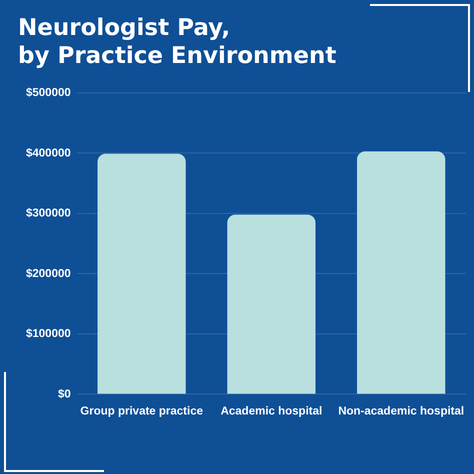 The width and height of the screenshot is (474, 474). I want to click on y-tick-label: $200000, so click(48, 274).